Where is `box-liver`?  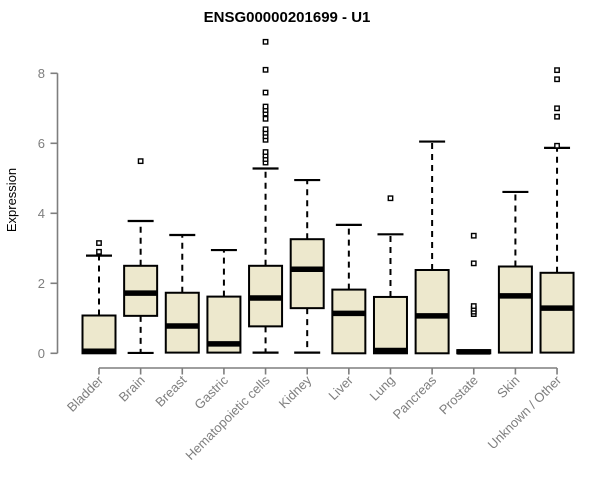 box-liver is located at coordinates (349, 289).